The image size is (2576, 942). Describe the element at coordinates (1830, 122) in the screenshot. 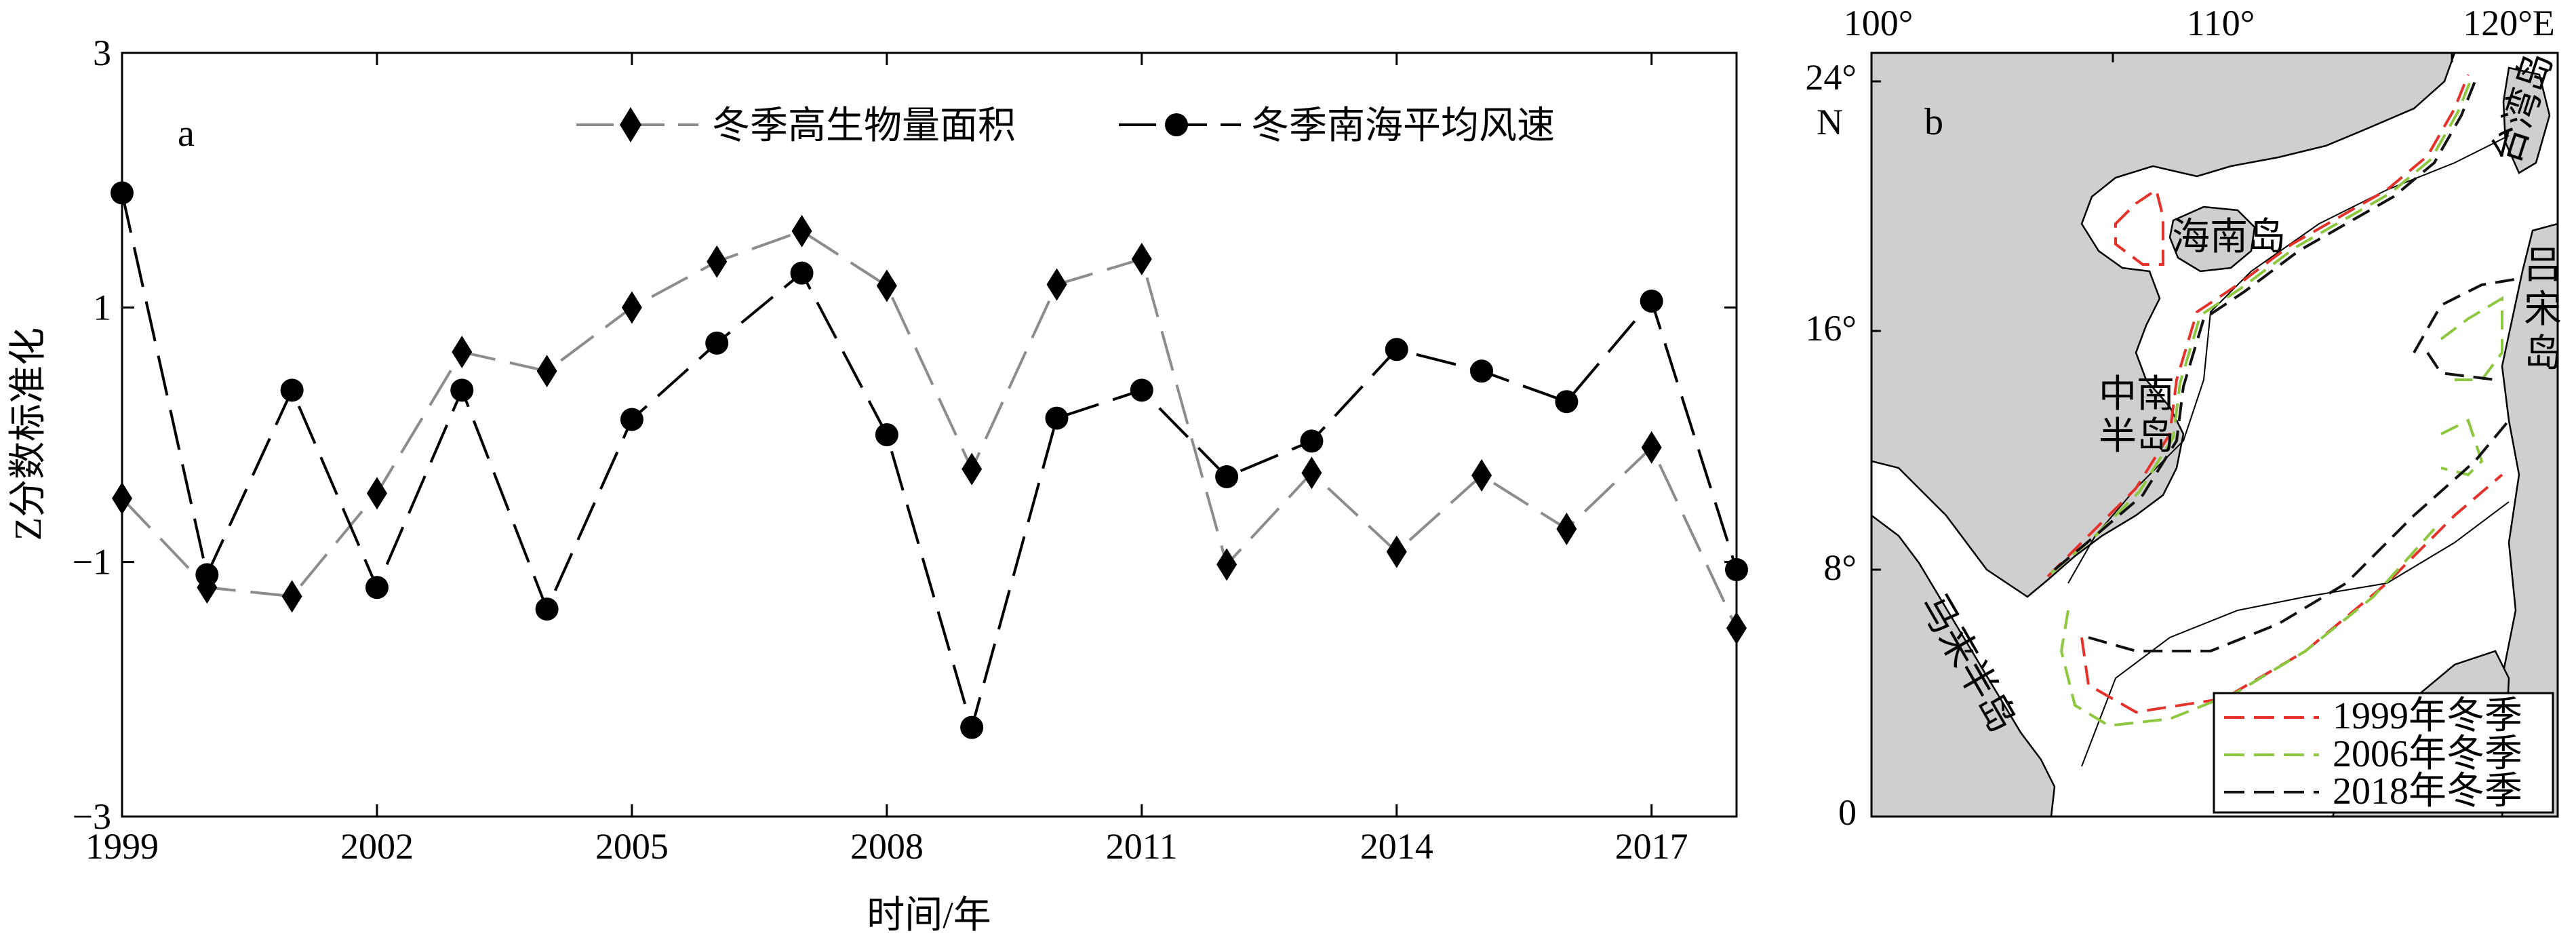

I see `lat-unit-label: N` at that location.